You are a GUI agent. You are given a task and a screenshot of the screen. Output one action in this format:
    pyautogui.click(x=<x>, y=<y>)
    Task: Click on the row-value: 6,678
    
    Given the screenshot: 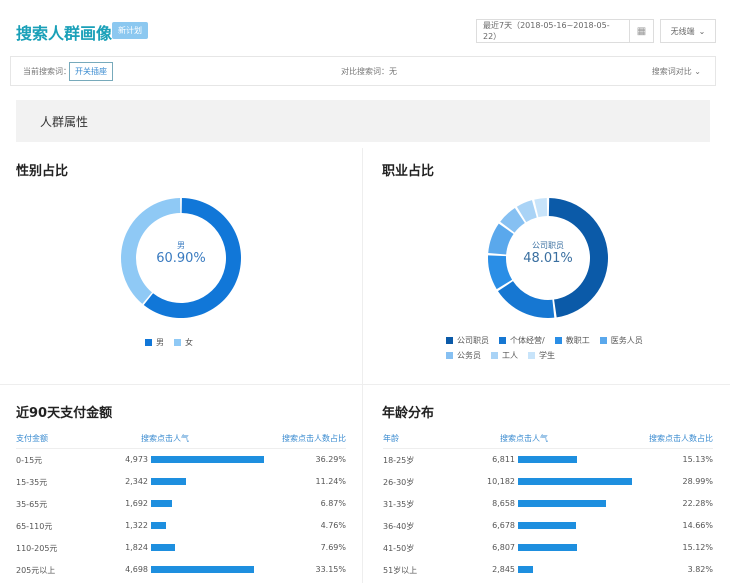 What is the action you would take?
    pyautogui.click(x=503, y=525)
    